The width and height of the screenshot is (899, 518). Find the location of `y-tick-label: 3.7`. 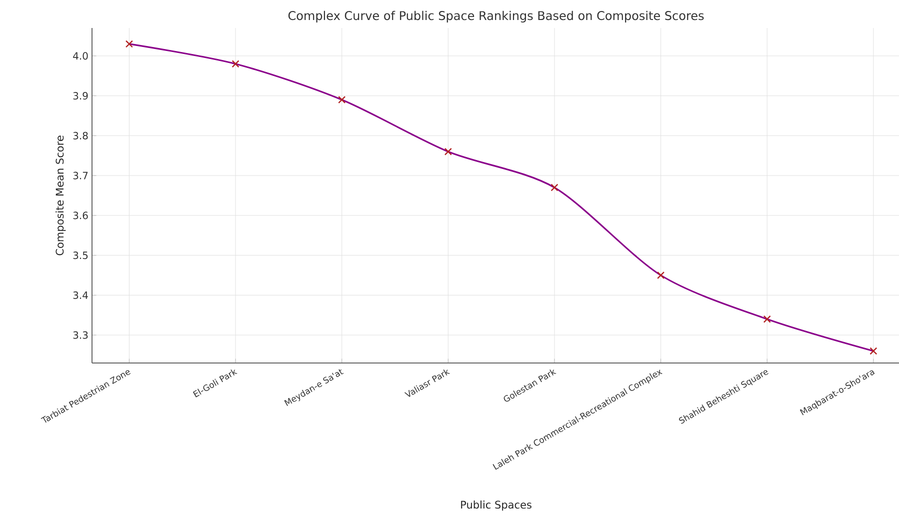

y-tick-label: 3.7 is located at coordinates (80, 176).